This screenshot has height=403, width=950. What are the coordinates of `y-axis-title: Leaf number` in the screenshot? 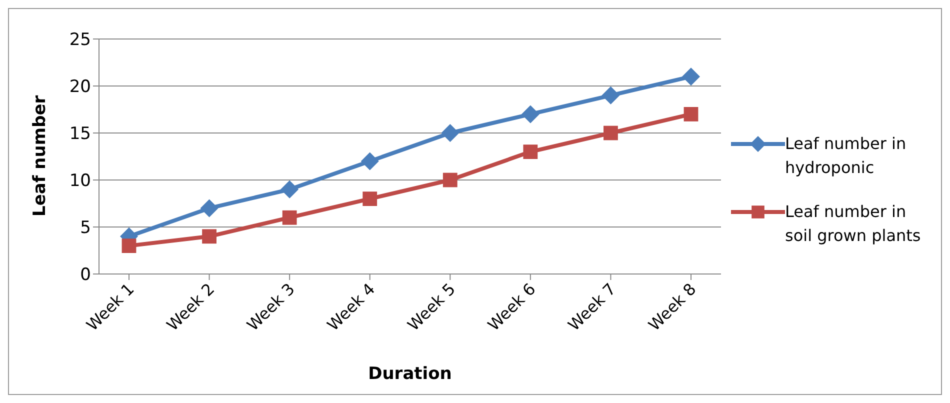 It's located at (40, 155).